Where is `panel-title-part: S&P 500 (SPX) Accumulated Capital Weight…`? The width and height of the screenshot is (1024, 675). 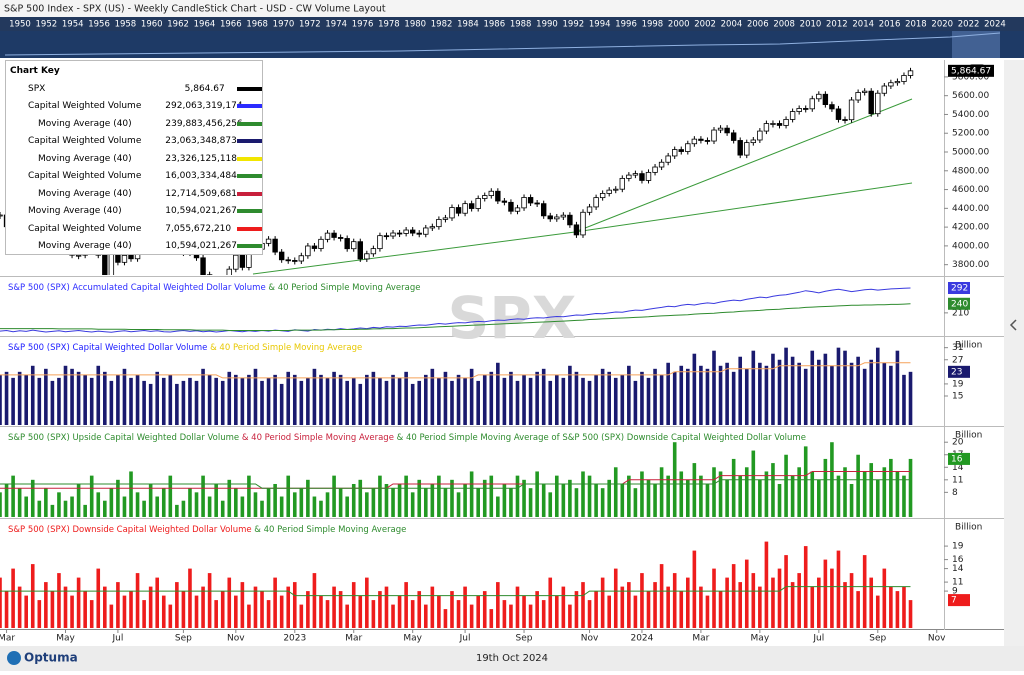
panel-title-part: S&P 500 (SPX) Accumulated Capital Weight… is located at coordinates (137, 288).